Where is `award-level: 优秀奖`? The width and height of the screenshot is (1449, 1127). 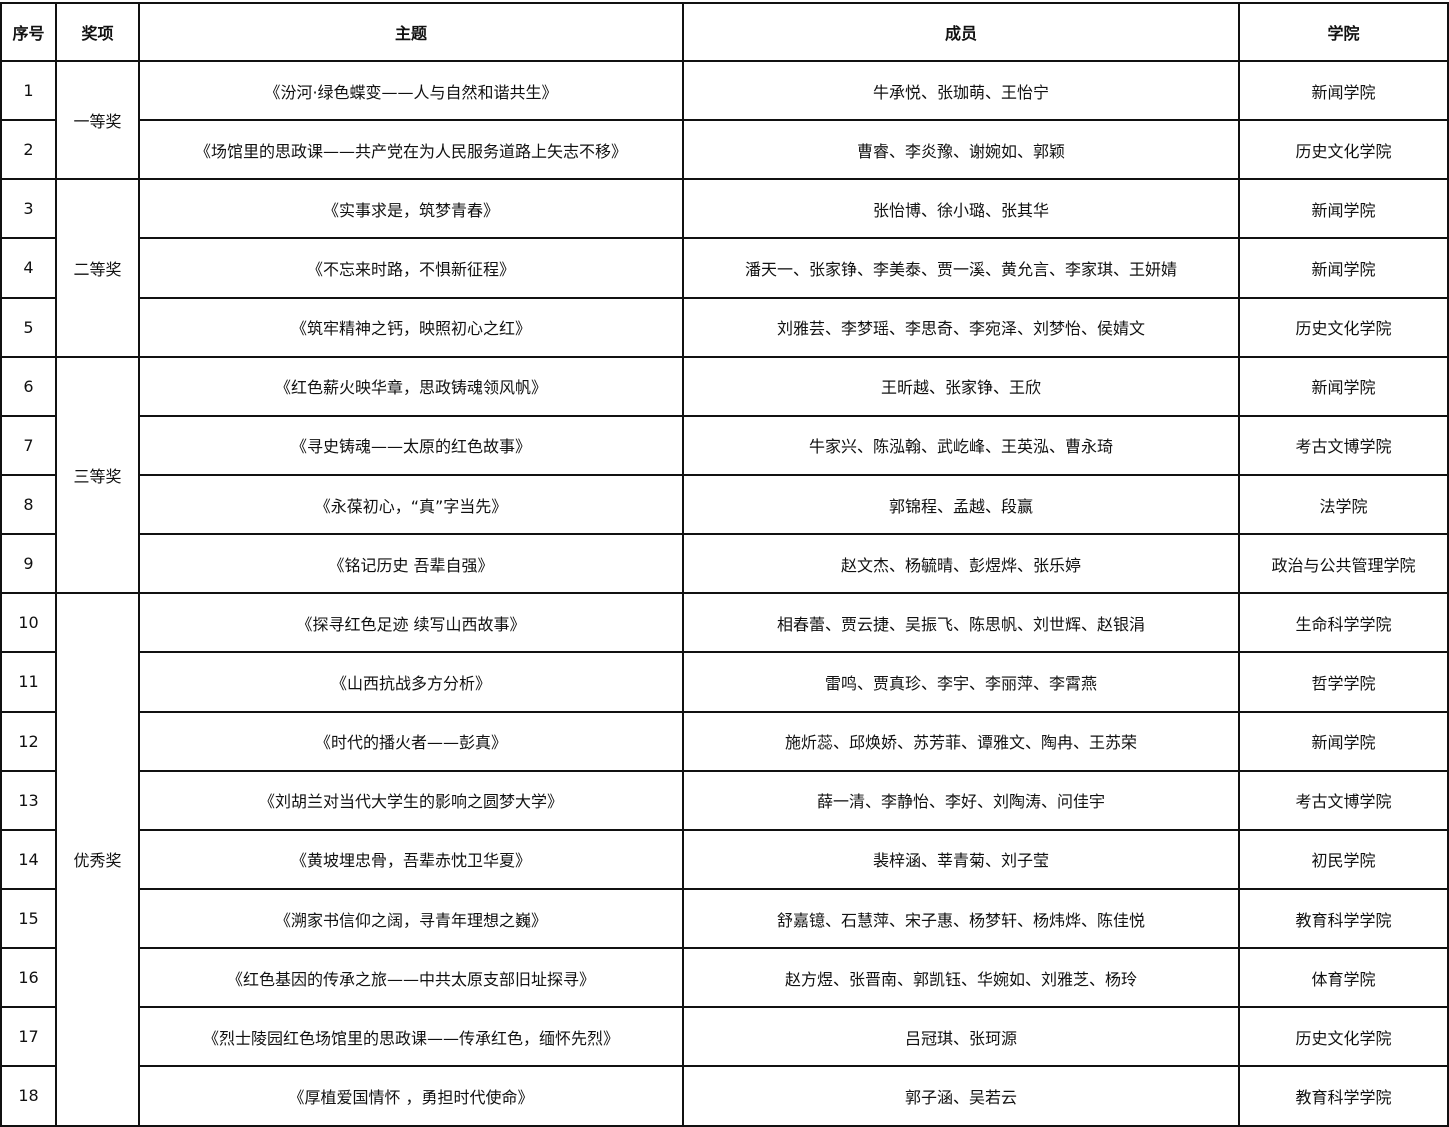
award-level: 优秀奖 is located at coordinates (97, 859).